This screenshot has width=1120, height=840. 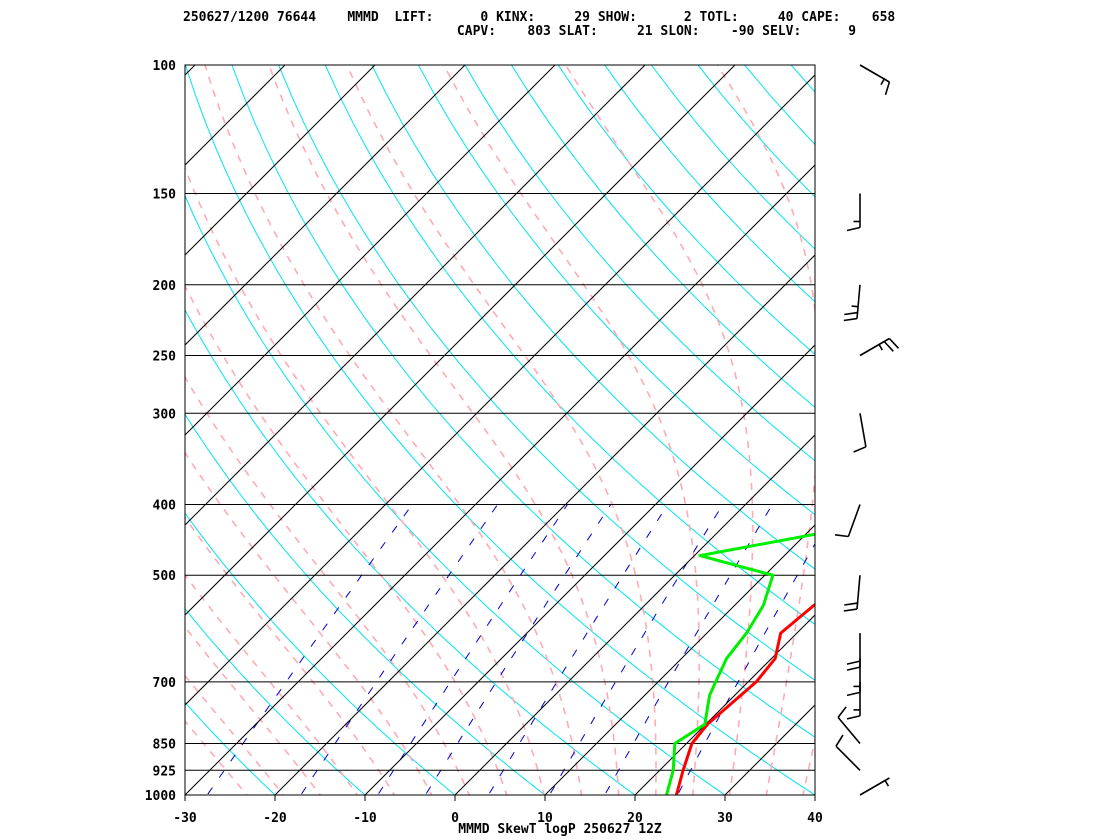 I want to click on pressure-tick-label: 850, so click(x=165, y=745).